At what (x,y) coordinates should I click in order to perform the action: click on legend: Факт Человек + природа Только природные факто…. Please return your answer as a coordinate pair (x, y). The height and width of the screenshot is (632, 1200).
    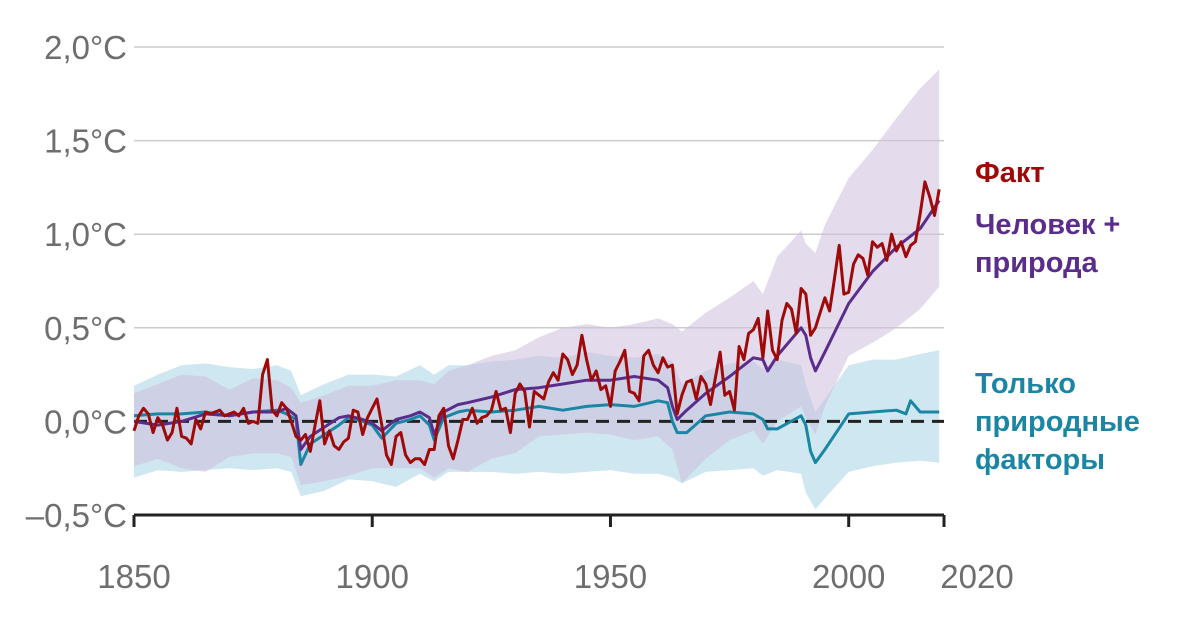
    Looking at the image, I should click on (1057, 316).